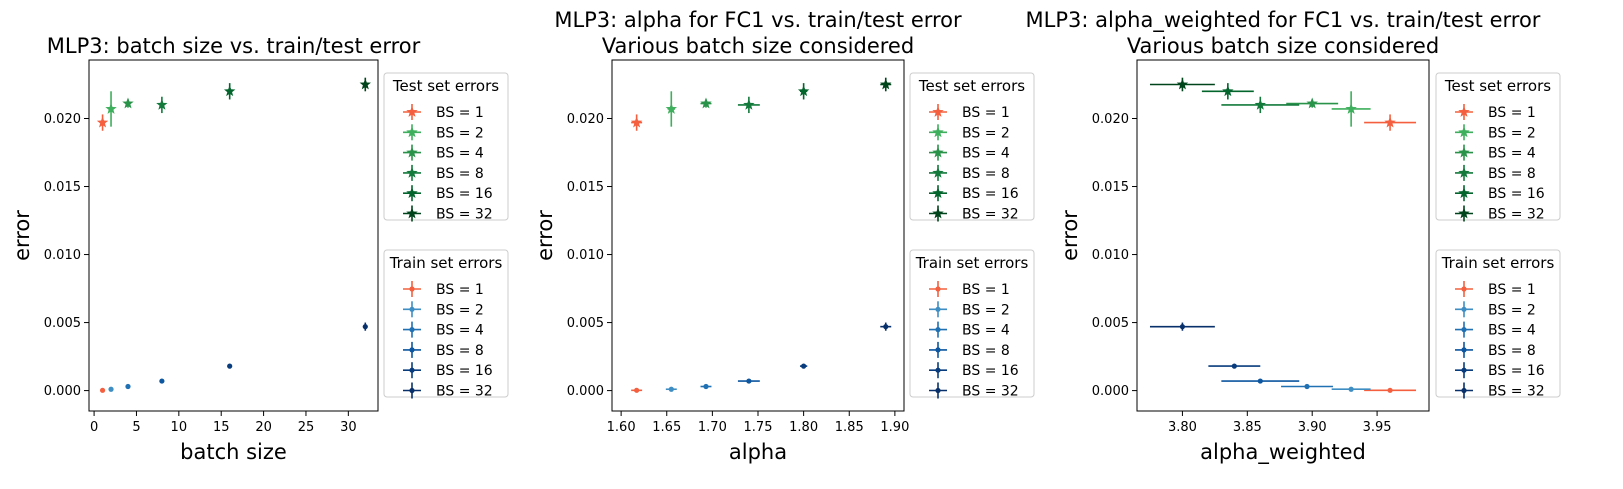  I want to click on x-tick-label: 1.70, so click(712, 427).